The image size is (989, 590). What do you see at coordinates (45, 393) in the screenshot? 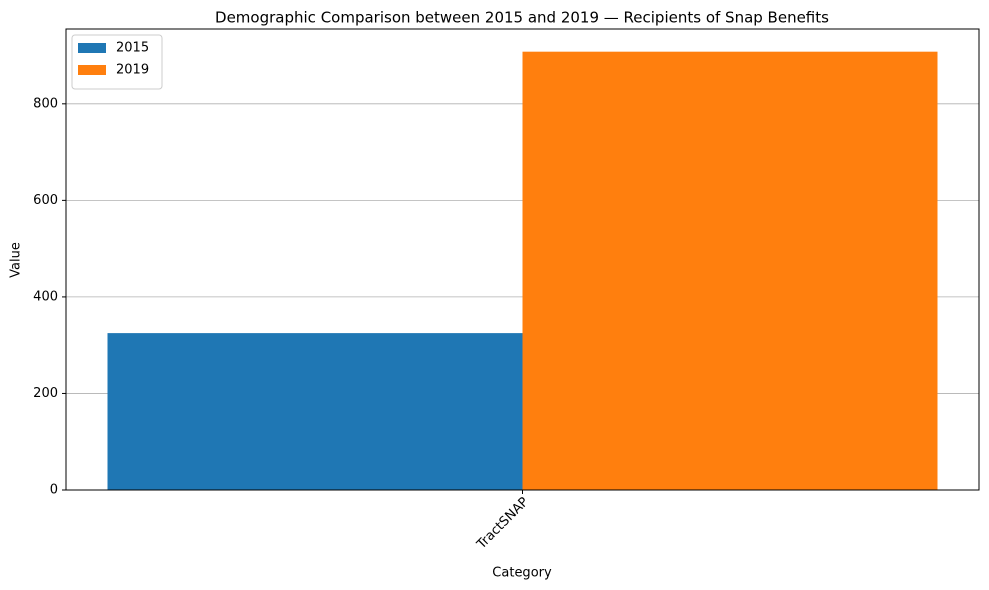
I see `y-tick-label: 200` at bounding box center [45, 393].